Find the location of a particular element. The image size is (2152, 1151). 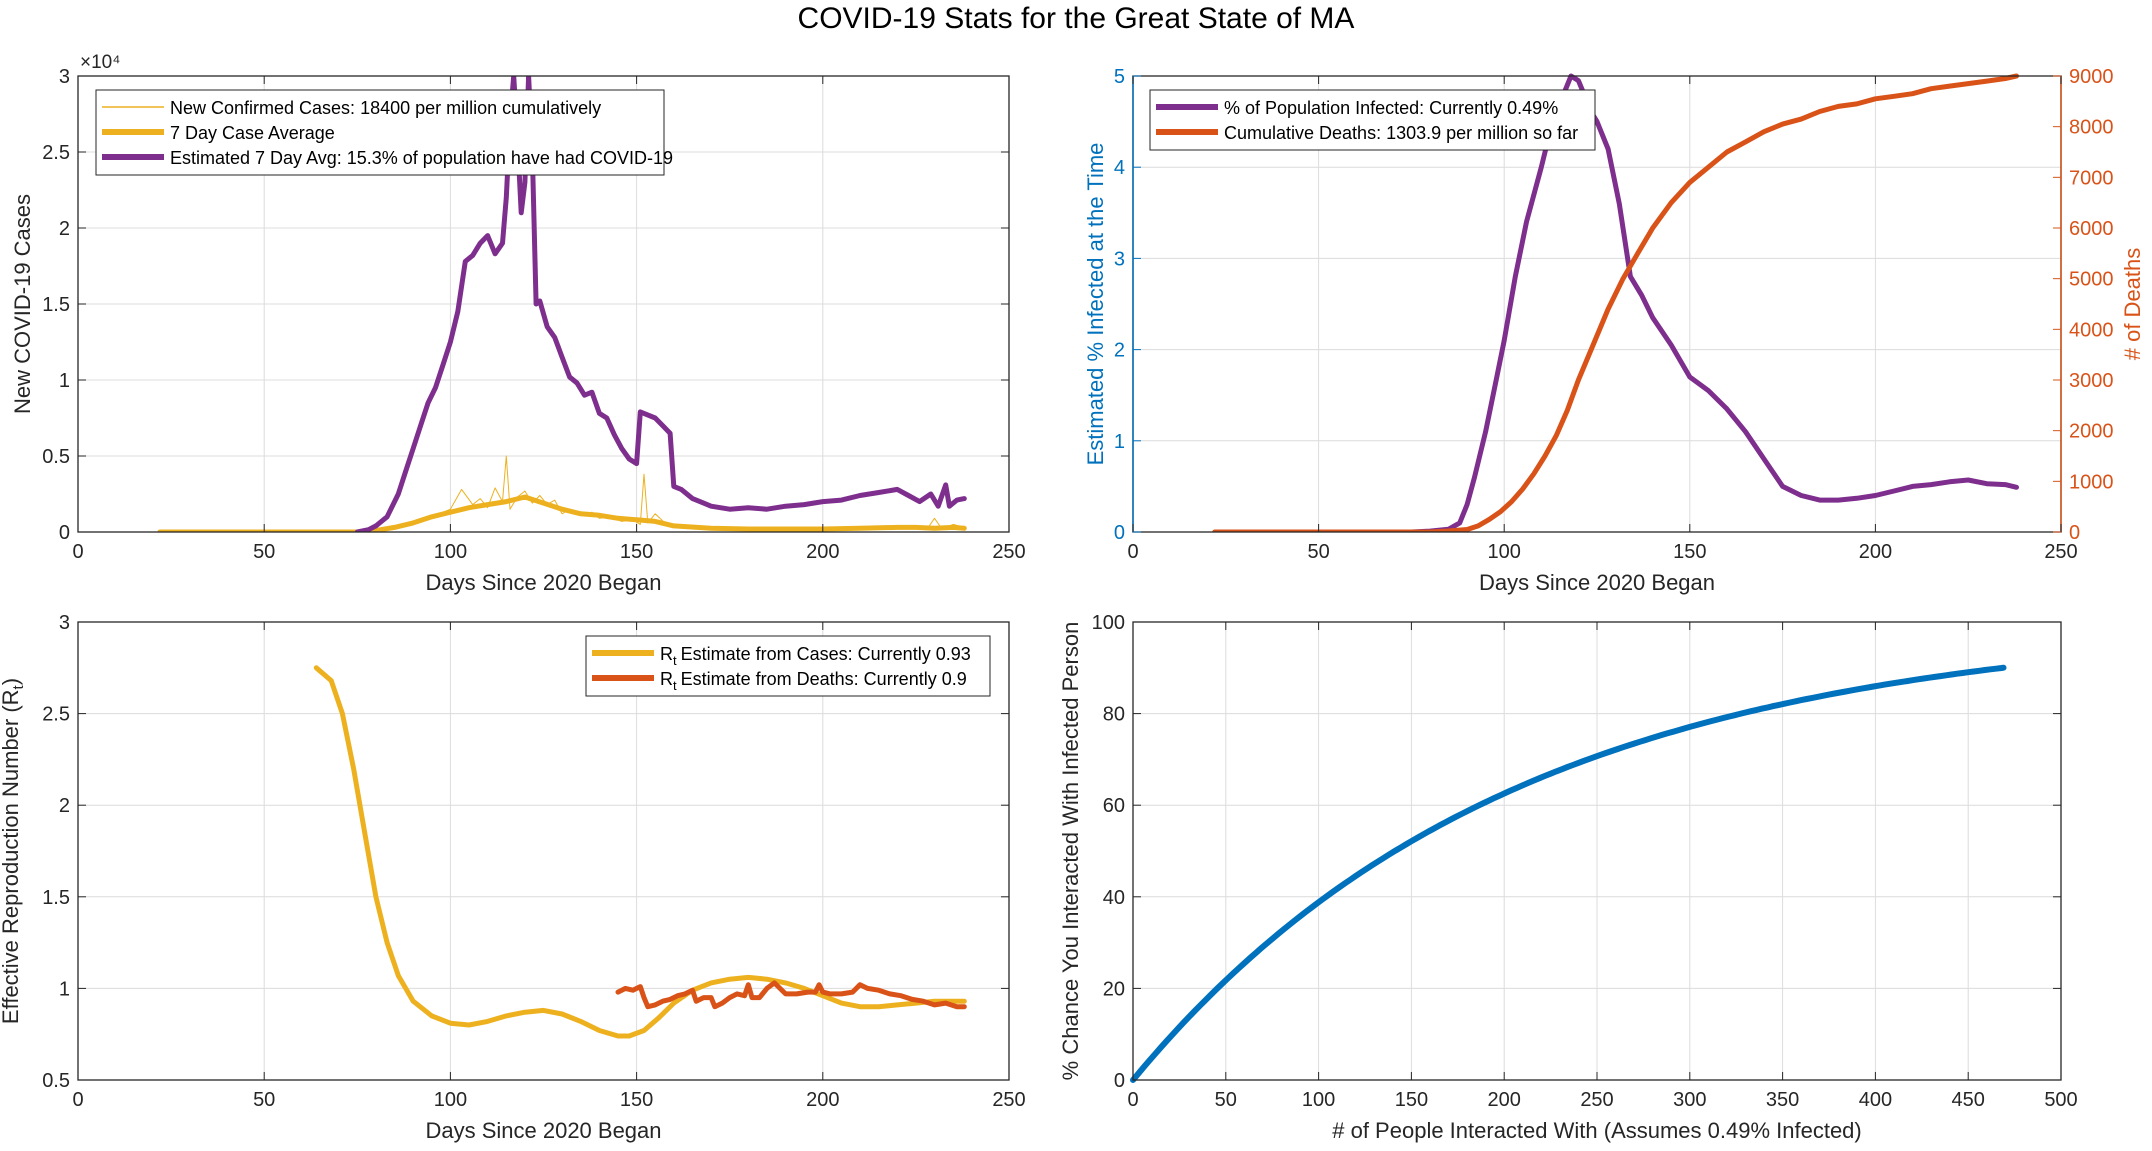

y-axis-label: Estimated % Infected at the Time is located at coordinates (1095, 304).